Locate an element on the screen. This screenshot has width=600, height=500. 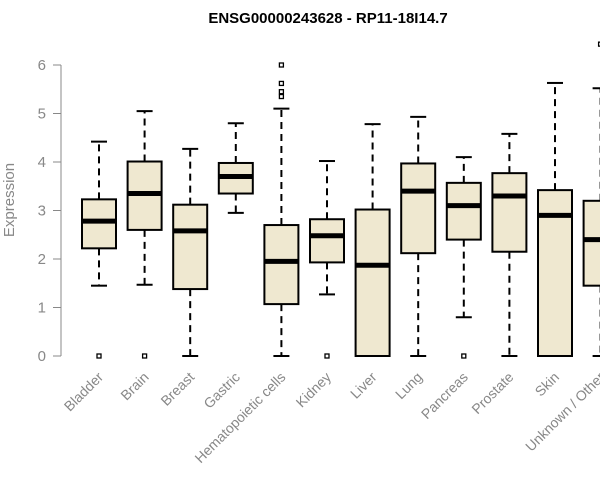
x-tick-label: Prostate is located at coordinates (492, 393).